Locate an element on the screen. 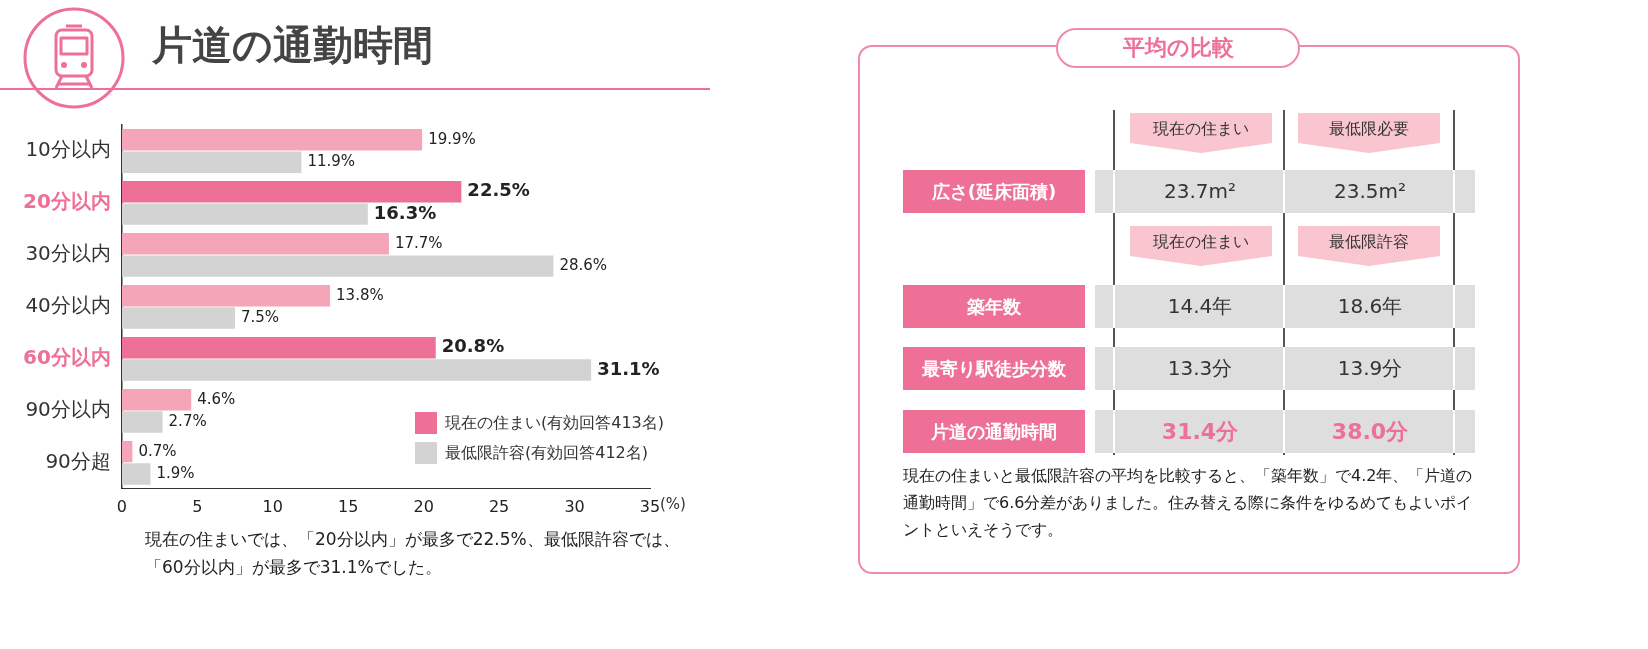 This screenshot has height=649, width=1648. text: 築年数 is located at coordinates (994, 306).